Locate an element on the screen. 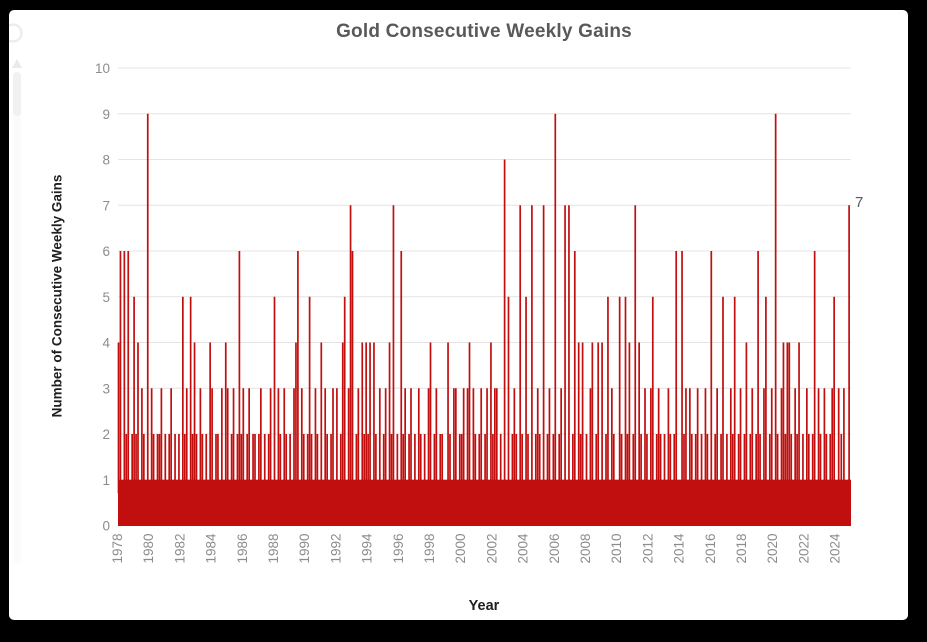 This screenshot has height=642, width=927. svg-text: 1978 is located at coordinates (117, 549).